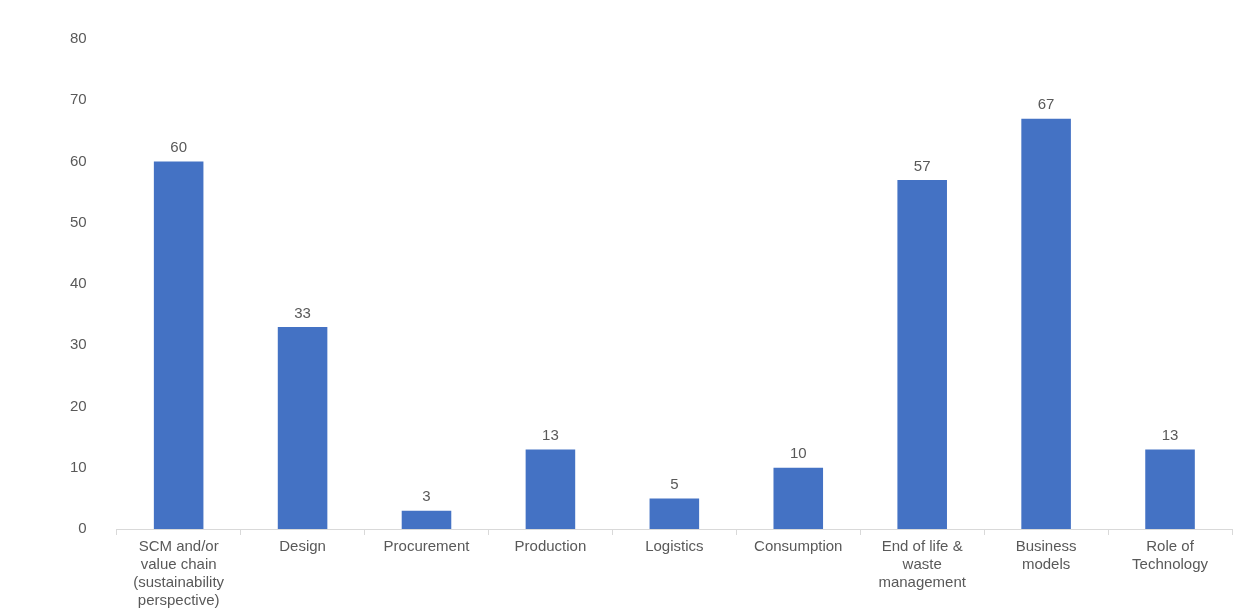 The width and height of the screenshot is (1234, 615). Describe the element at coordinates (179, 573) in the screenshot. I see `x-tick-label: SCM and/or value chain (sustainability perspective)` at that location.